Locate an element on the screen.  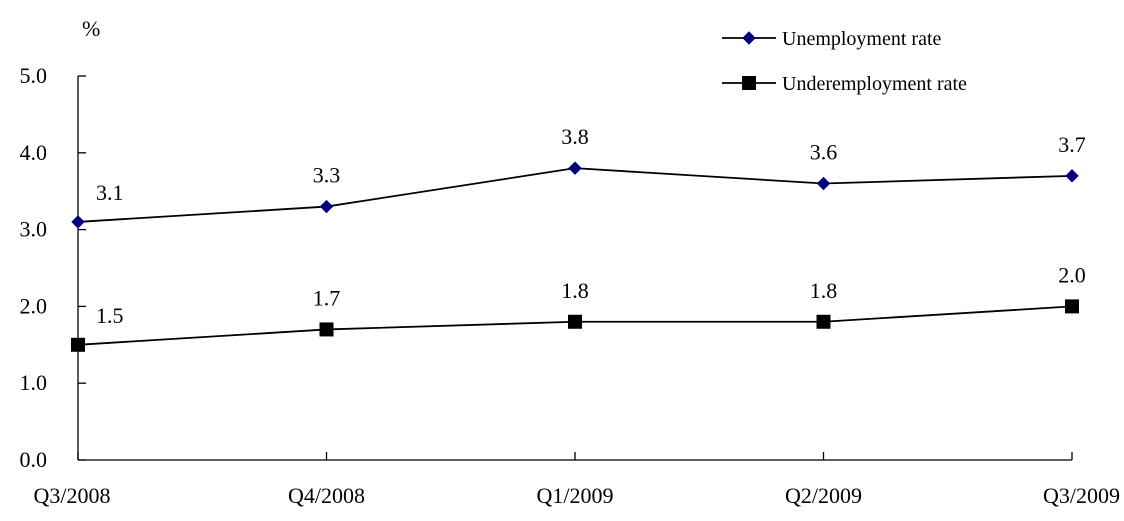
y-axis-unit-label: % is located at coordinates (91, 28).